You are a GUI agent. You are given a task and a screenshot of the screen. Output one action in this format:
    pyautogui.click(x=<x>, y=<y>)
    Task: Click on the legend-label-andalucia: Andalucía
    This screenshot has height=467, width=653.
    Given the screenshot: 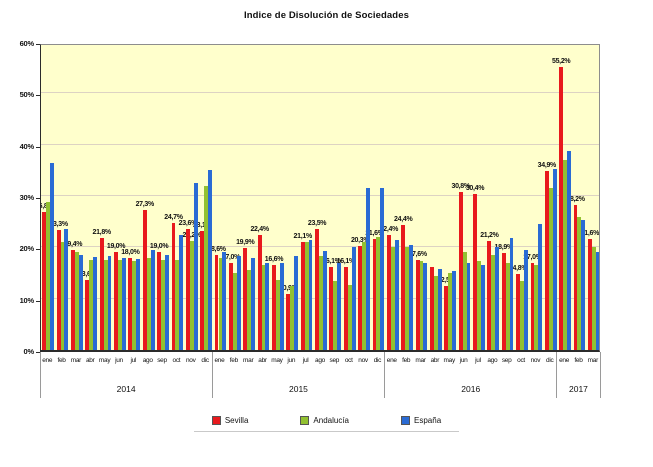 What is the action you would take?
    pyautogui.click(x=331, y=420)
    